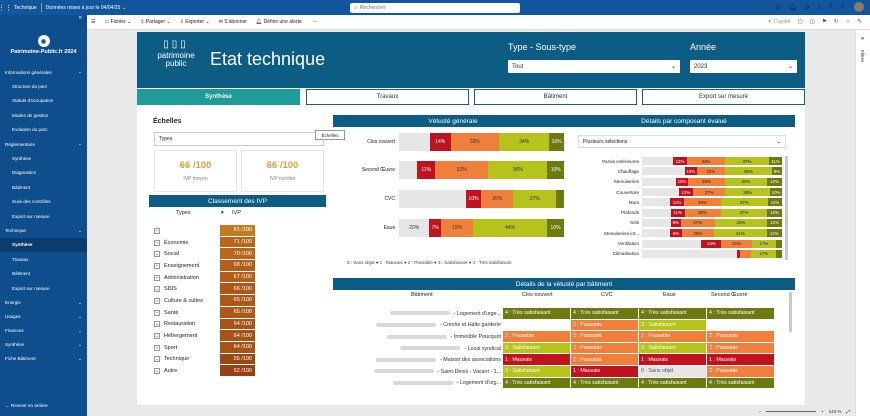 The height and width of the screenshot is (416, 870). I want to click on sidebar-subitem: Modes de gestion, so click(43, 115).